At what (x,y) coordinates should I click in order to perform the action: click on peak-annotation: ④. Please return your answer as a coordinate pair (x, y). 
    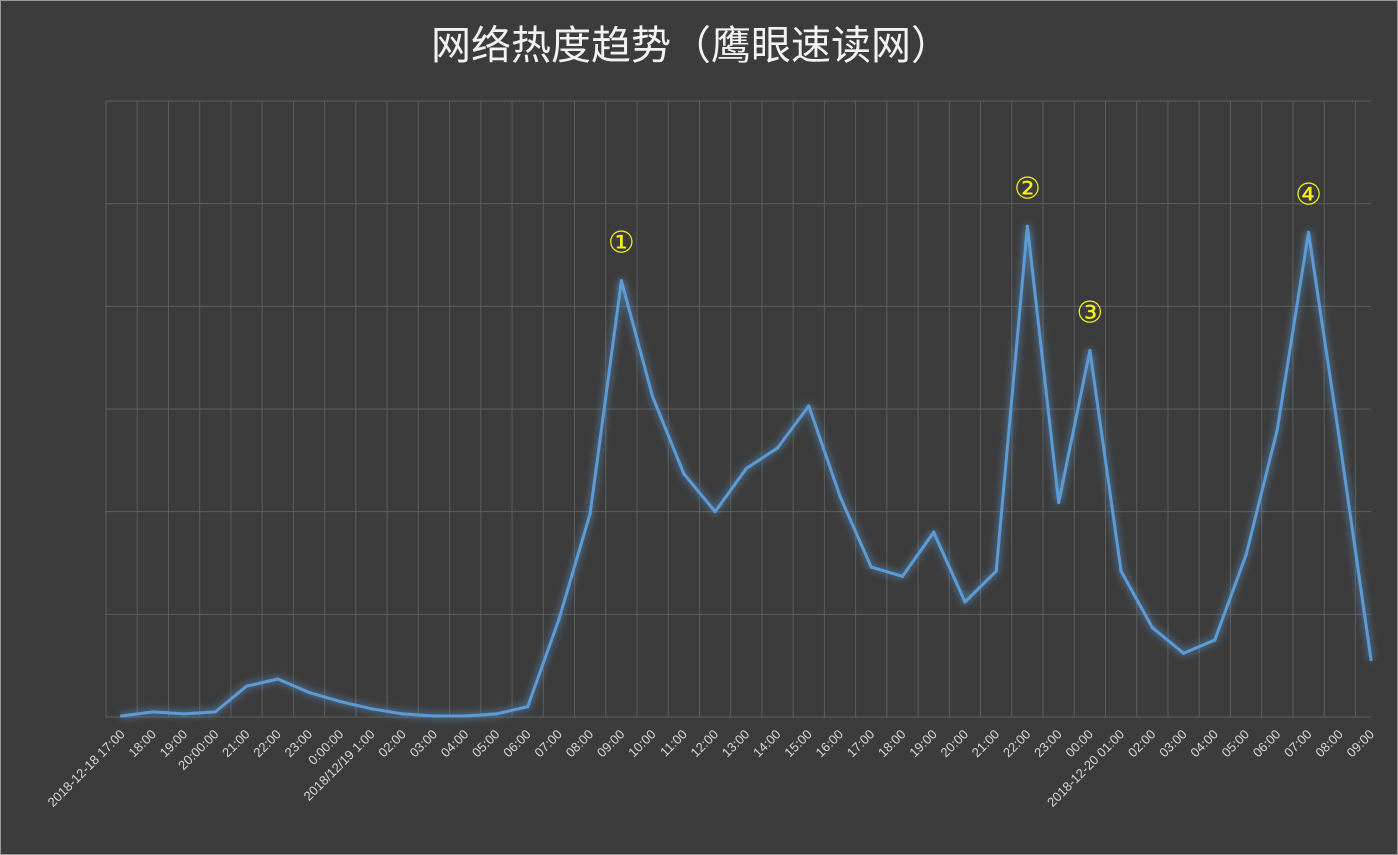
    Looking at the image, I should click on (1308, 194).